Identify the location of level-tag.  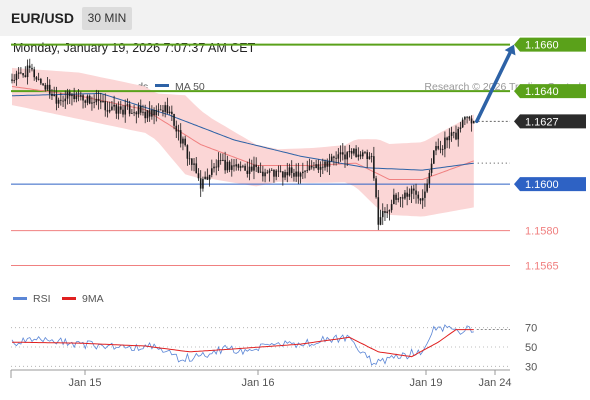
(550, 121).